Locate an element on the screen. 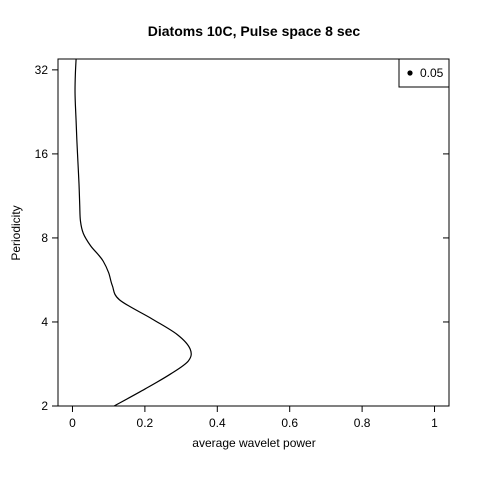  legend: 0.05 is located at coordinates (424, 73).